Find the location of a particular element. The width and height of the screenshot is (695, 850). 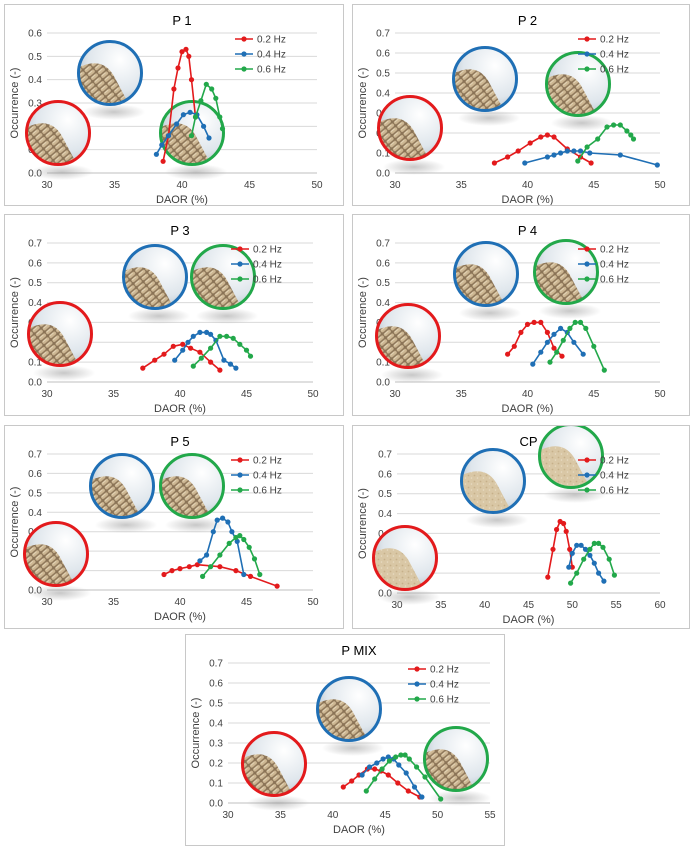

y-tick-label: 0.7 is located at coordinates (35, 455).